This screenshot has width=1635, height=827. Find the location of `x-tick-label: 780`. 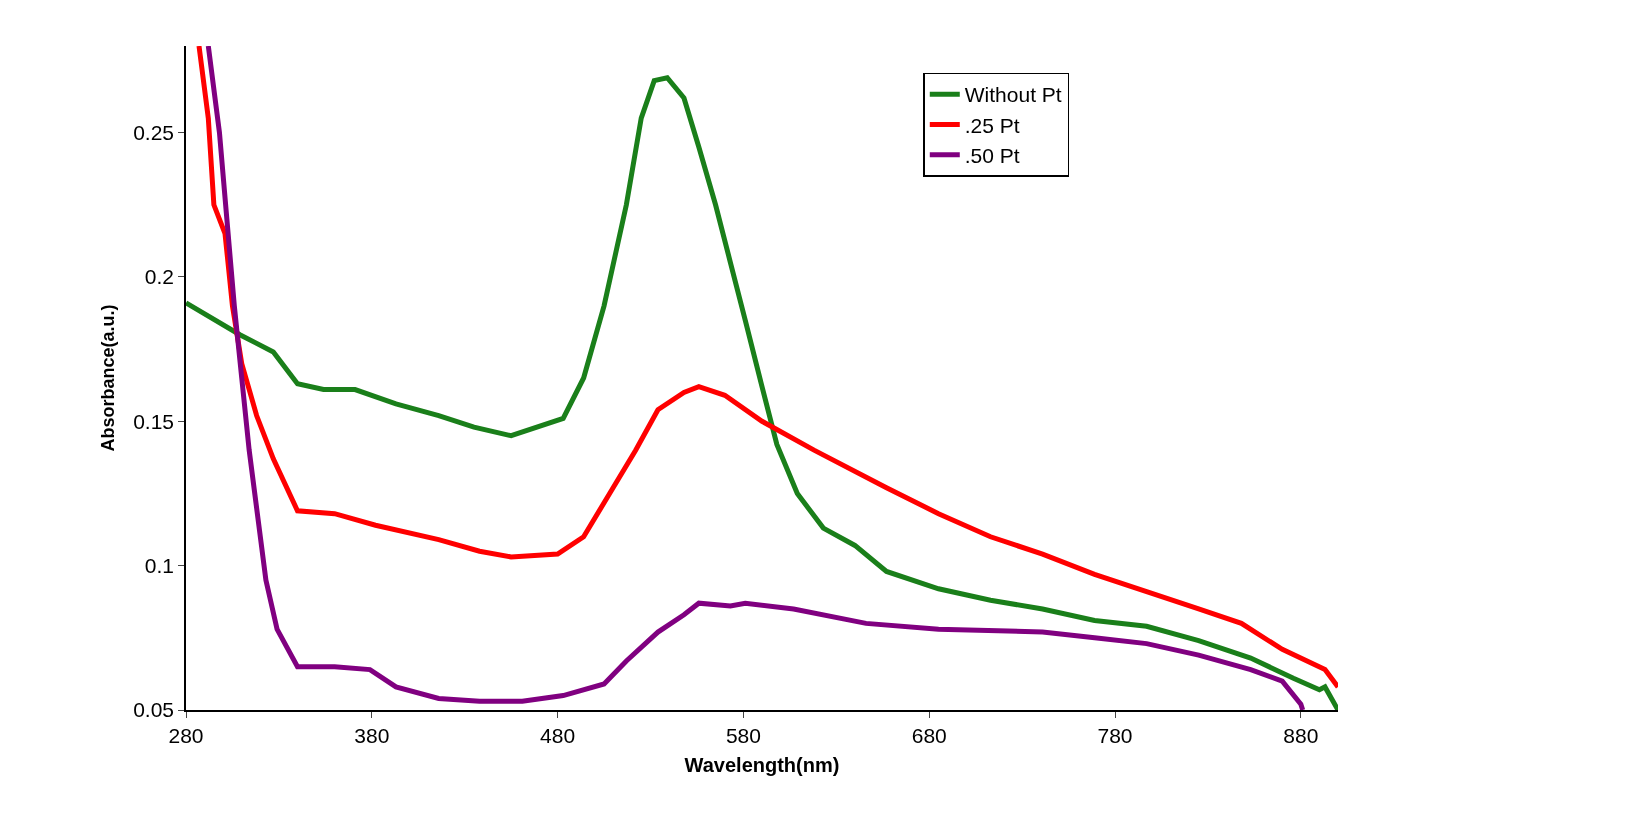

x-tick-label: 780 is located at coordinates (1115, 735).